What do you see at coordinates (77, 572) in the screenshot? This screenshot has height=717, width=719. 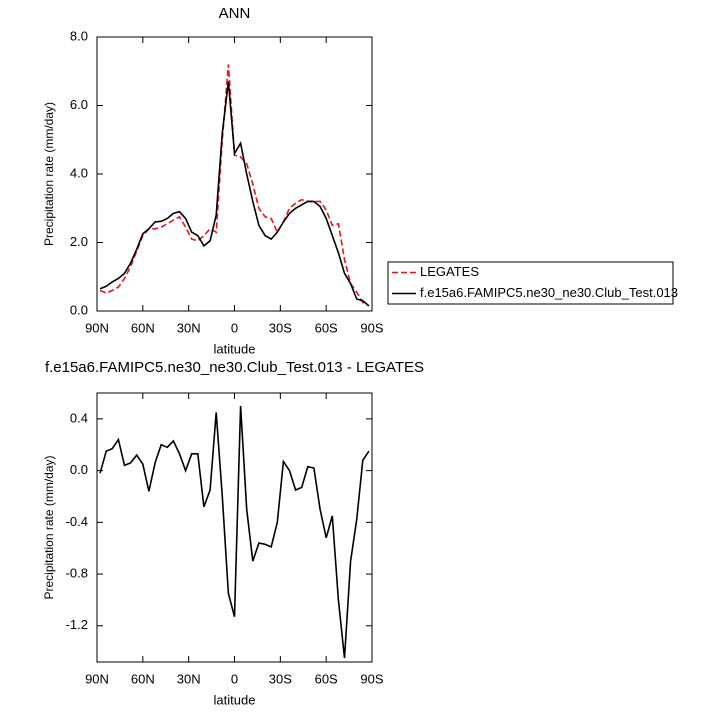 I see `y-tick-label: -0.8` at bounding box center [77, 572].